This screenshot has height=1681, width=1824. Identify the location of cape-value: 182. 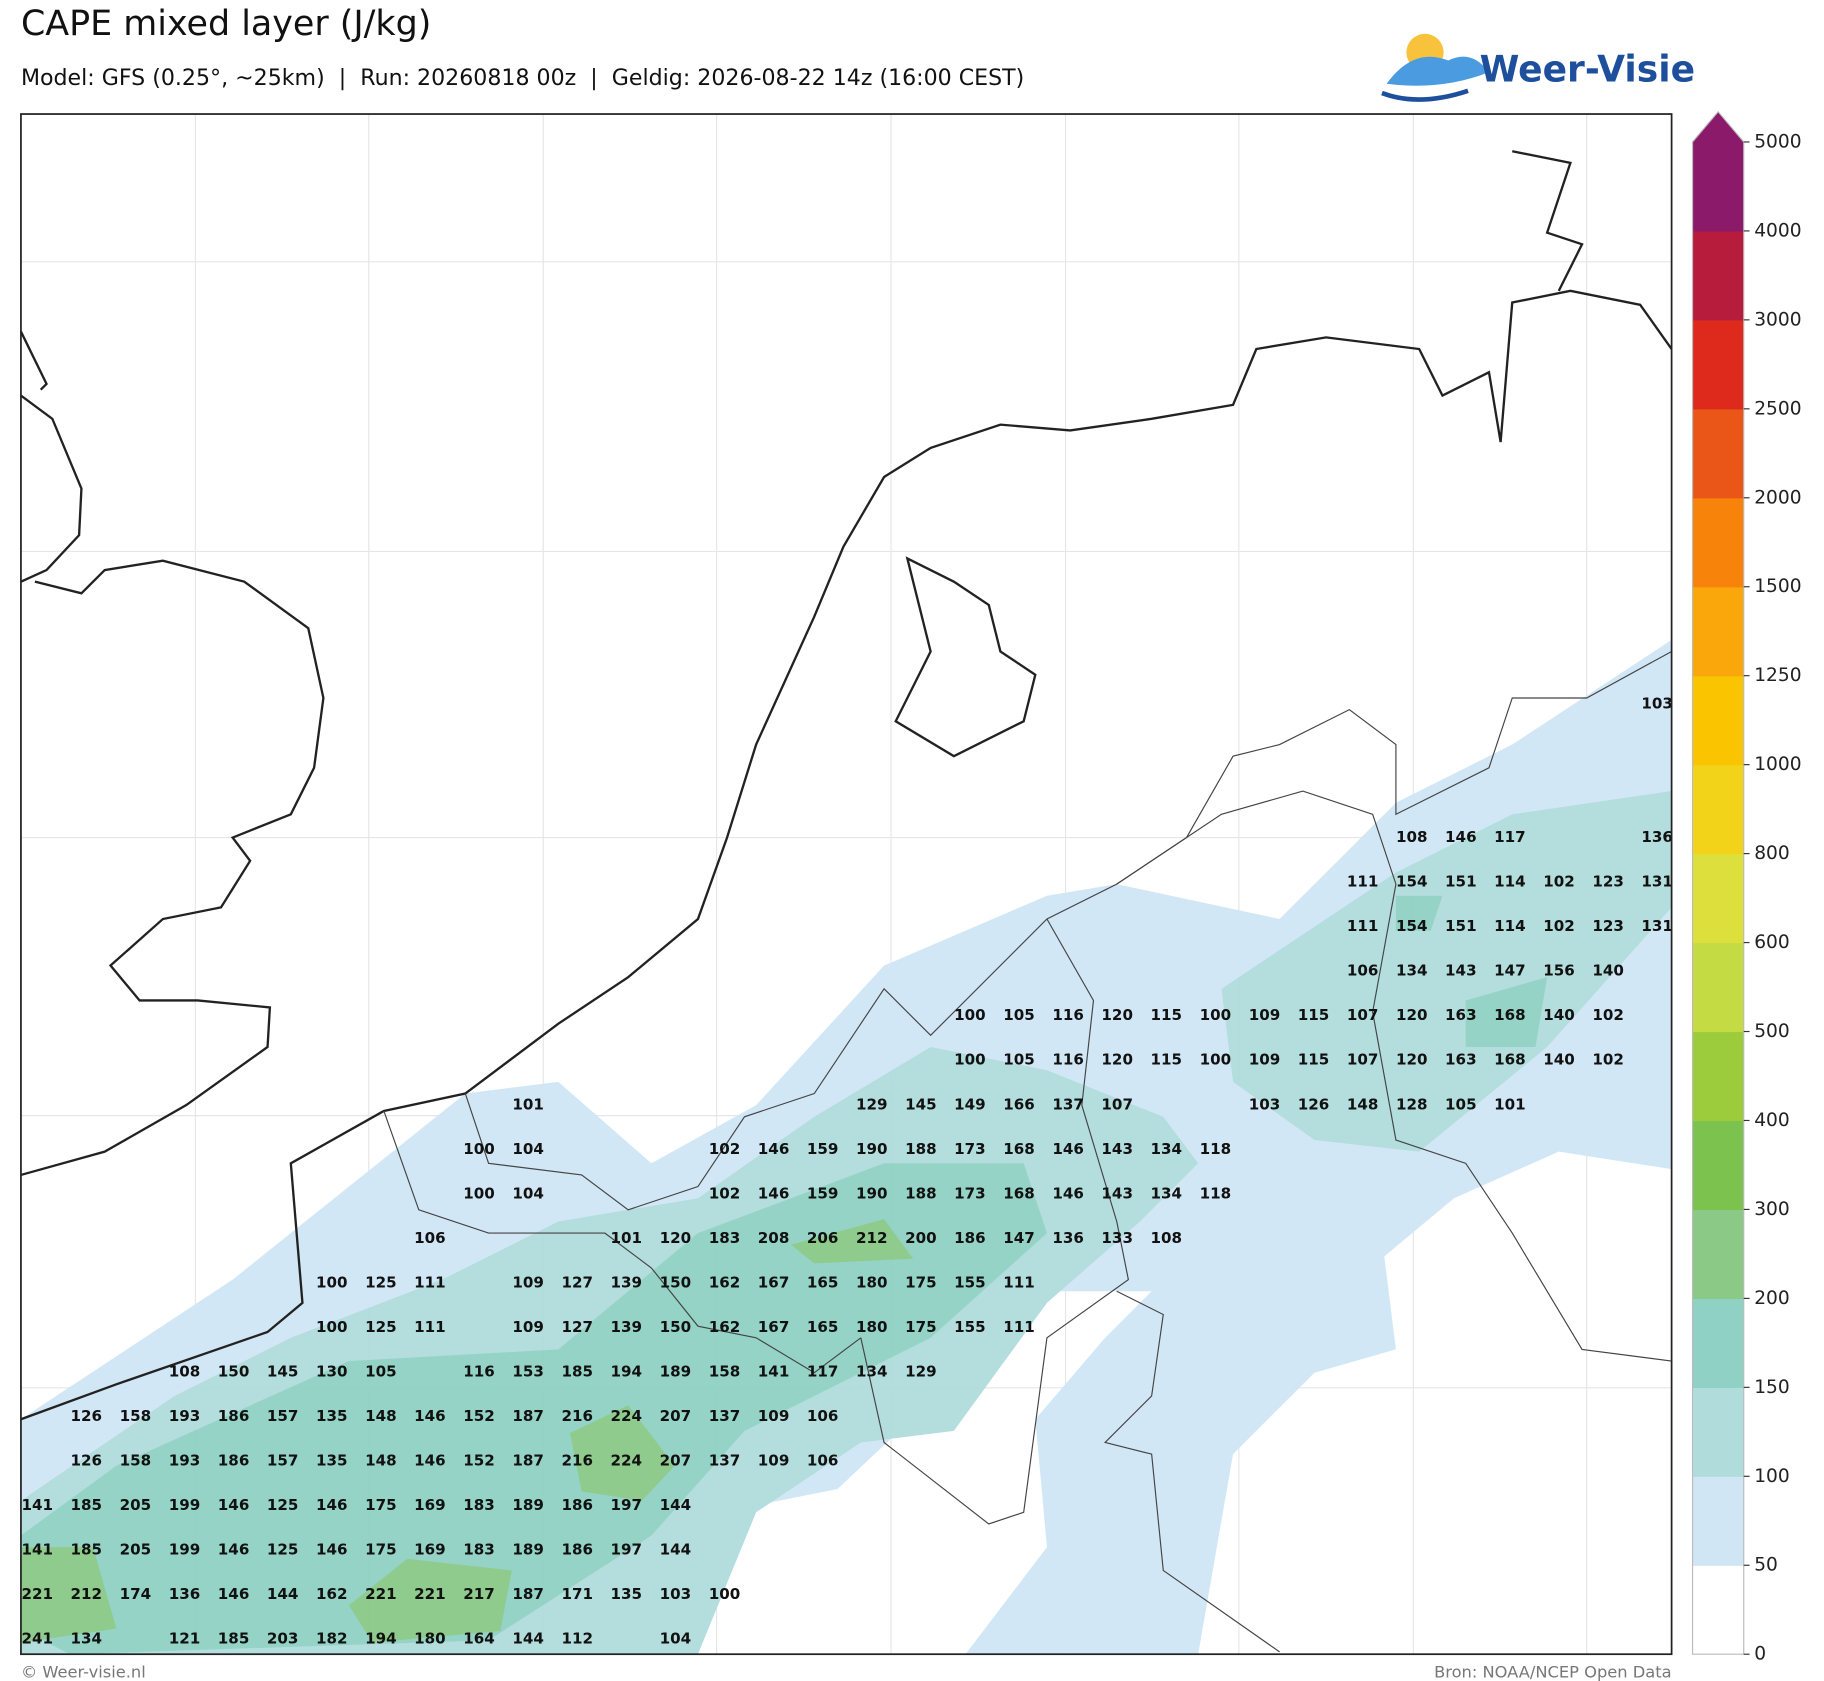
(332, 1639).